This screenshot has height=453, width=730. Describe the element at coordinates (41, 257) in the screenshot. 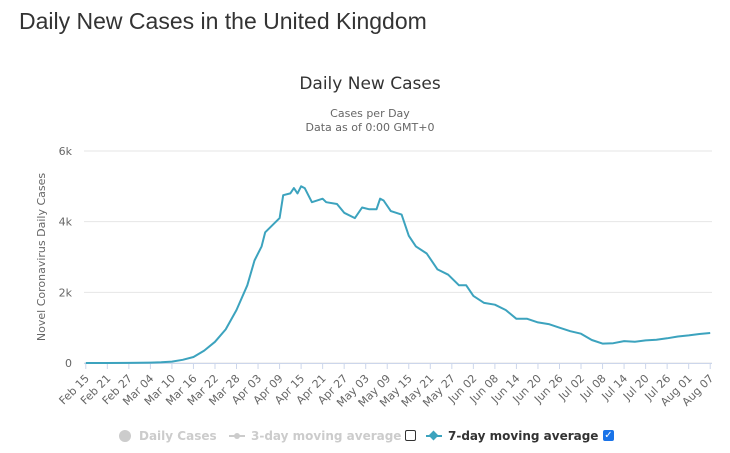

I see `y-axis-label: Novel Coronavirus Daily Cases` at that location.